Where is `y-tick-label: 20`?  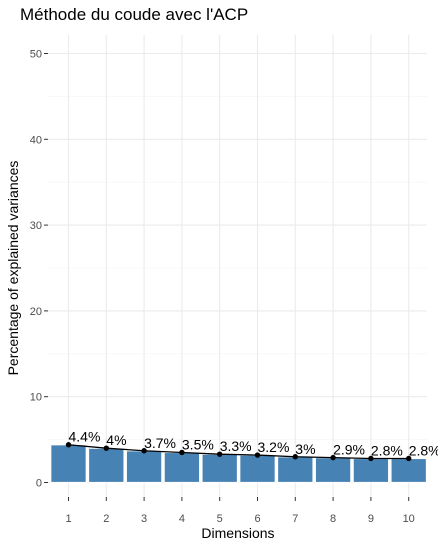 y-tick-label: 20 is located at coordinates (36, 312).